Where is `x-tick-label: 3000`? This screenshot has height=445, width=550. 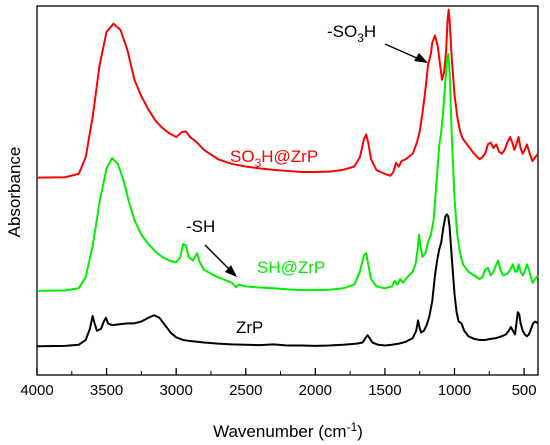
x-tick-label: 3000 is located at coordinates (175, 390).